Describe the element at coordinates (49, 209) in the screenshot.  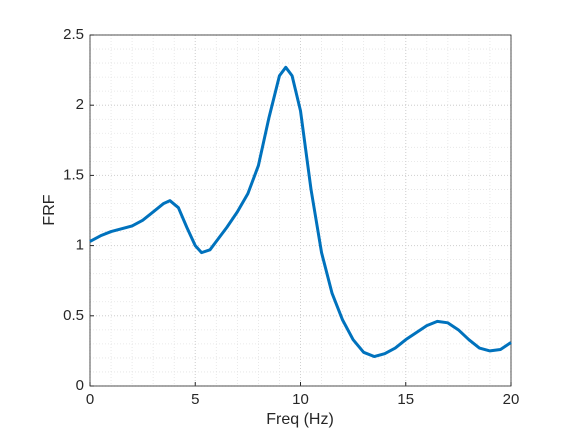
I see `y-axis-label: FRF` at that location.